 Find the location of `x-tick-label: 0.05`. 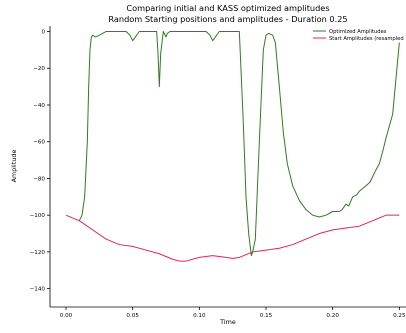

x-tick-label: 0.05 is located at coordinates (132, 316).